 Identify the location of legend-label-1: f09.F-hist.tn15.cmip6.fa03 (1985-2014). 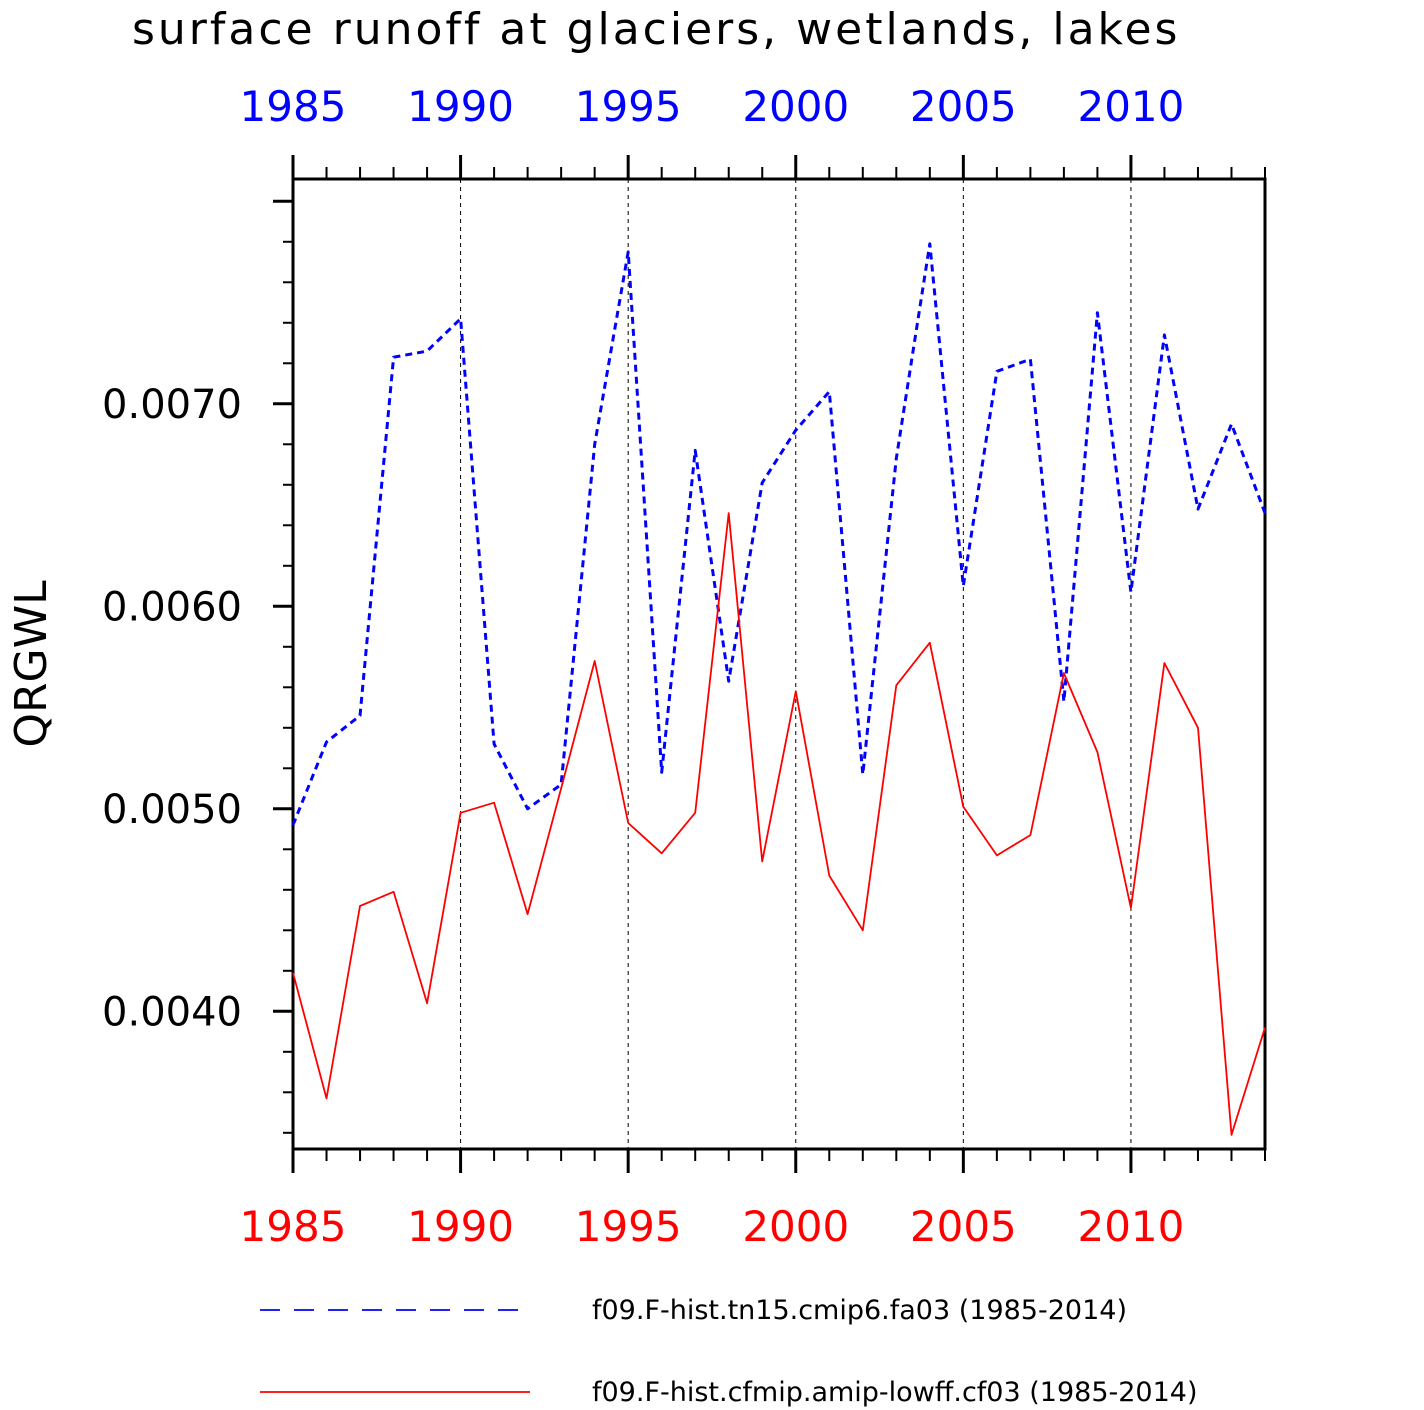
(859, 1310).